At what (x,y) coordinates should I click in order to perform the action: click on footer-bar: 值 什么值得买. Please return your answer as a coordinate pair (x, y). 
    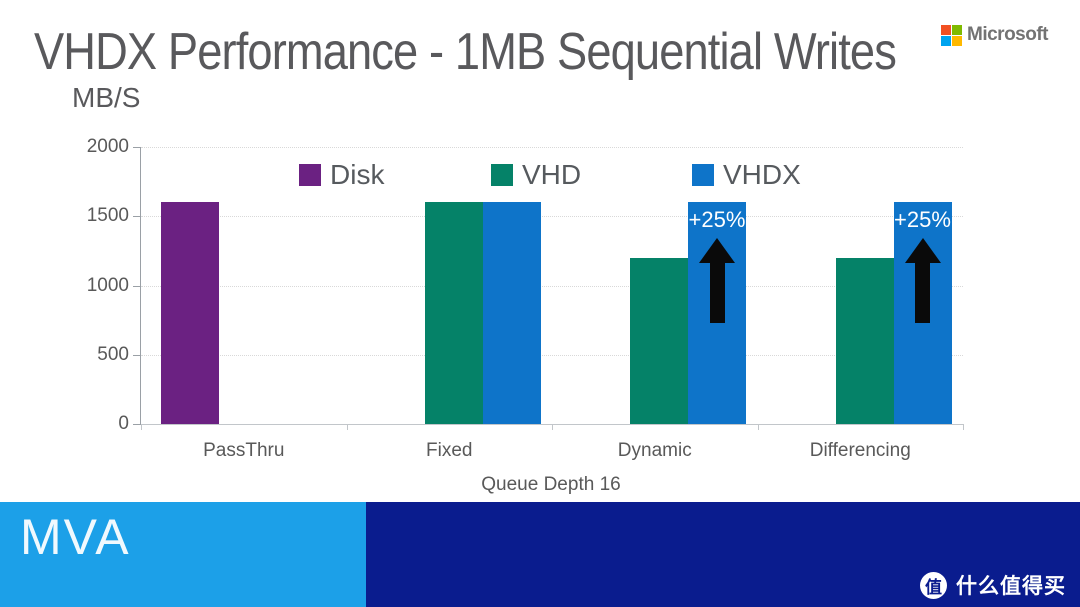
    Looking at the image, I should click on (723, 554).